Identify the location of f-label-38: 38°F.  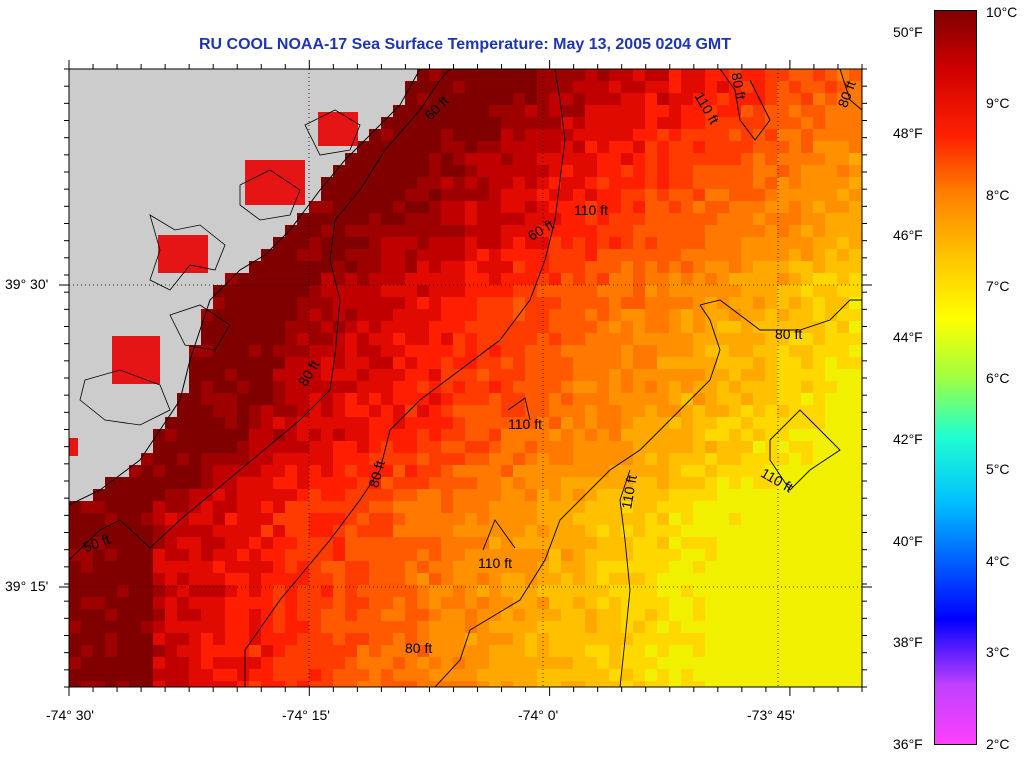
(908, 642).